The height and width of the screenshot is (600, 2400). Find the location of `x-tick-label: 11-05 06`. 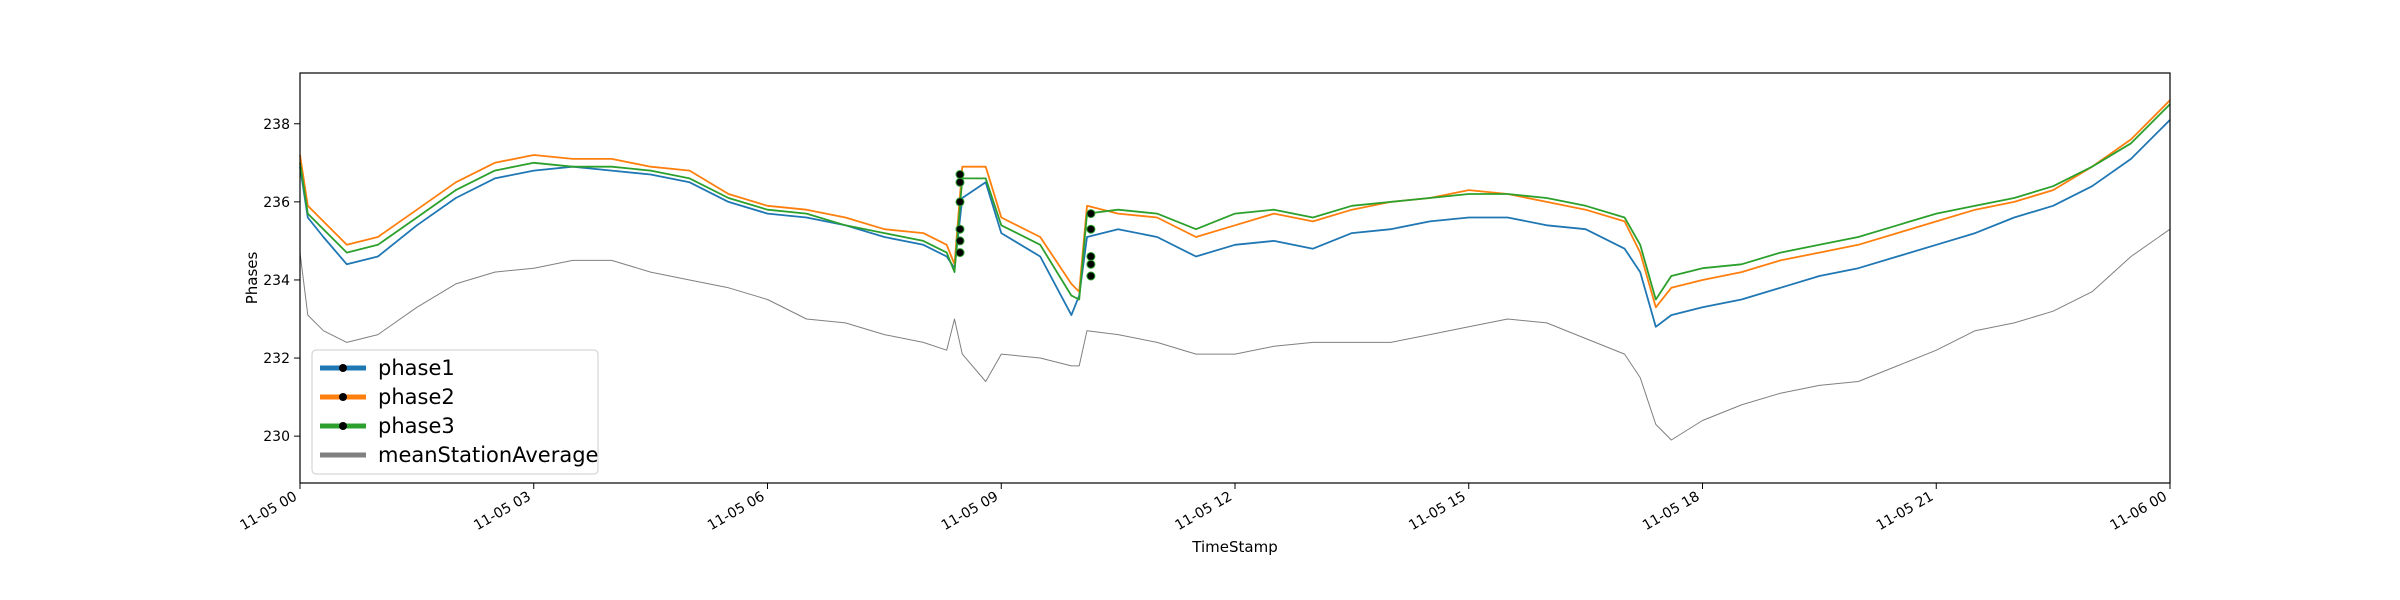

x-tick-label: 11-05 06 is located at coordinates (736, 511).